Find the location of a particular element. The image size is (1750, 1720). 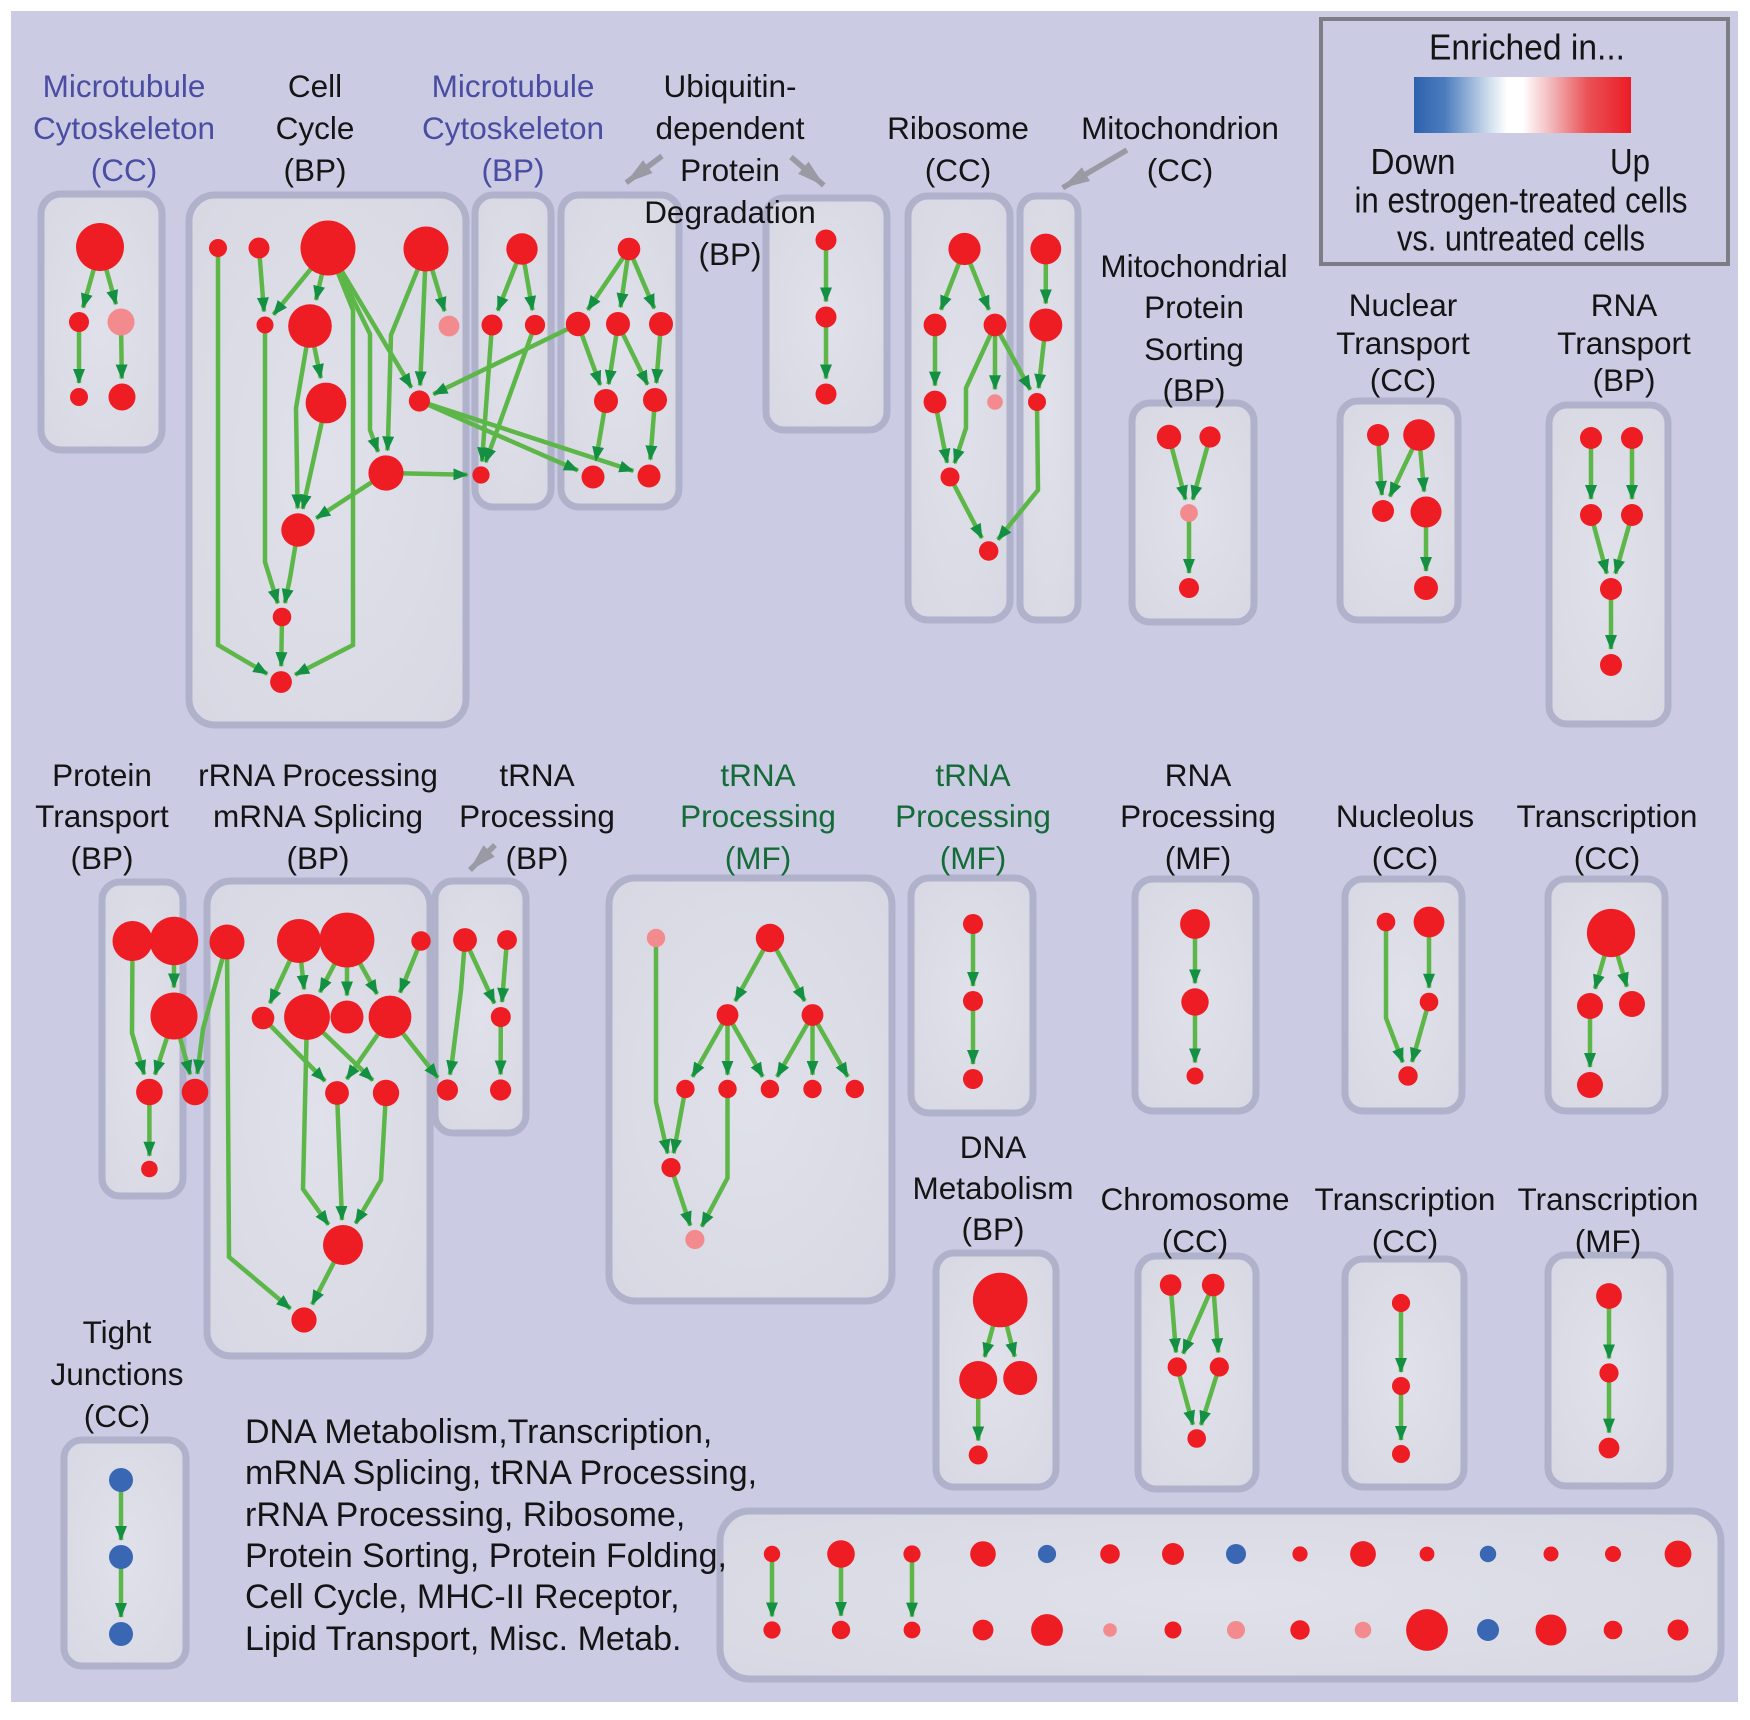

svg-text: Metabolism is located at coordinates (992, 1188).